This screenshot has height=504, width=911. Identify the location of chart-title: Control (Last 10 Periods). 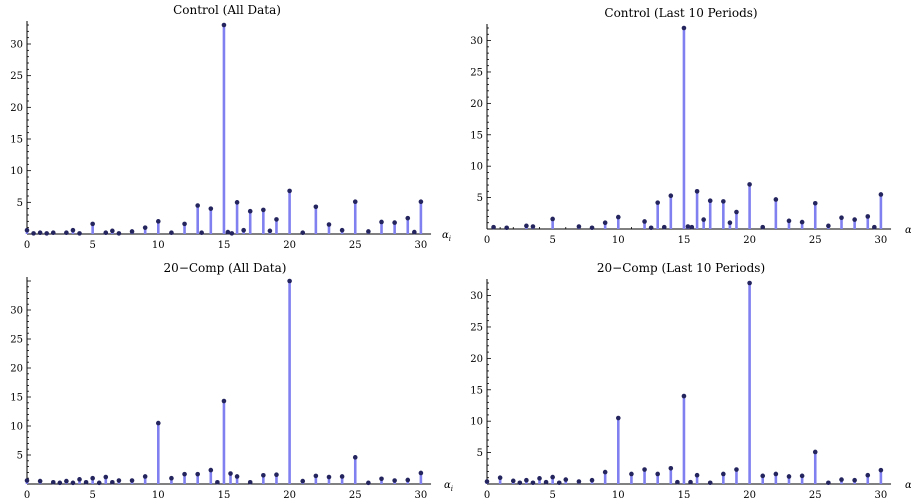
(680, 13).